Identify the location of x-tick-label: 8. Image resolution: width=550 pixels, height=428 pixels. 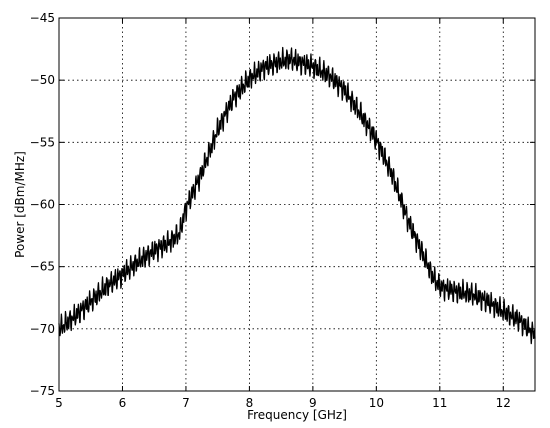
(250, 403).